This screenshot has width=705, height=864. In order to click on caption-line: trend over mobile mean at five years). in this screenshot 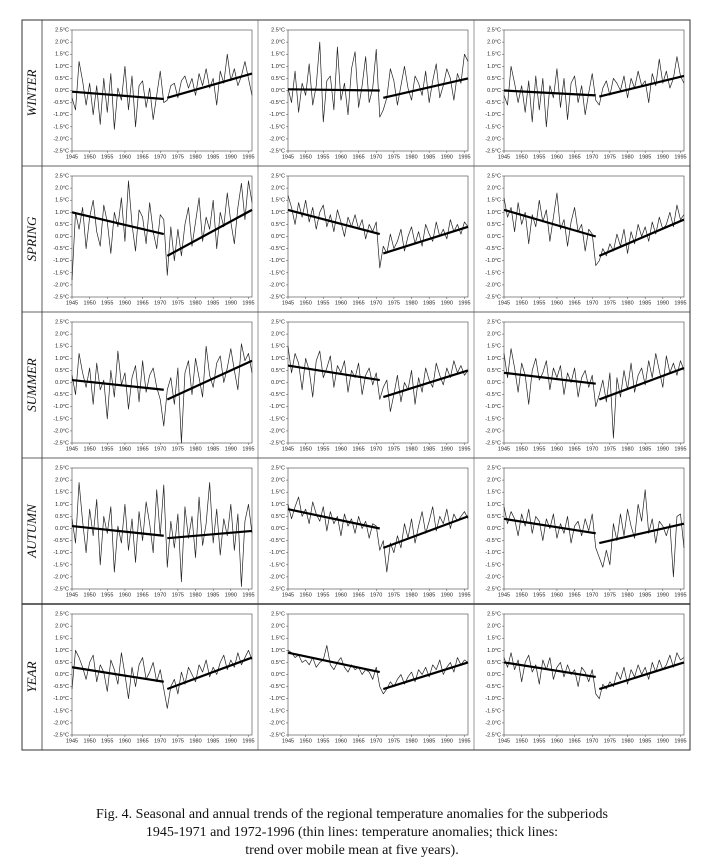, I will do `click(351, 850)`.